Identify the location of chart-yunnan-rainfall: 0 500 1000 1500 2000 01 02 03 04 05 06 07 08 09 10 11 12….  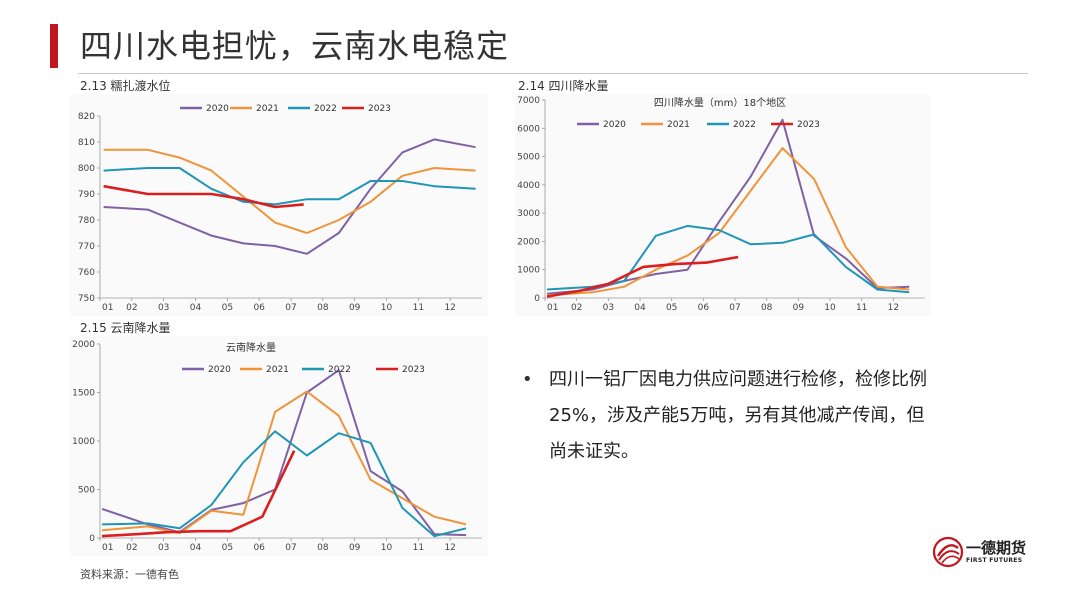
(279, 446).